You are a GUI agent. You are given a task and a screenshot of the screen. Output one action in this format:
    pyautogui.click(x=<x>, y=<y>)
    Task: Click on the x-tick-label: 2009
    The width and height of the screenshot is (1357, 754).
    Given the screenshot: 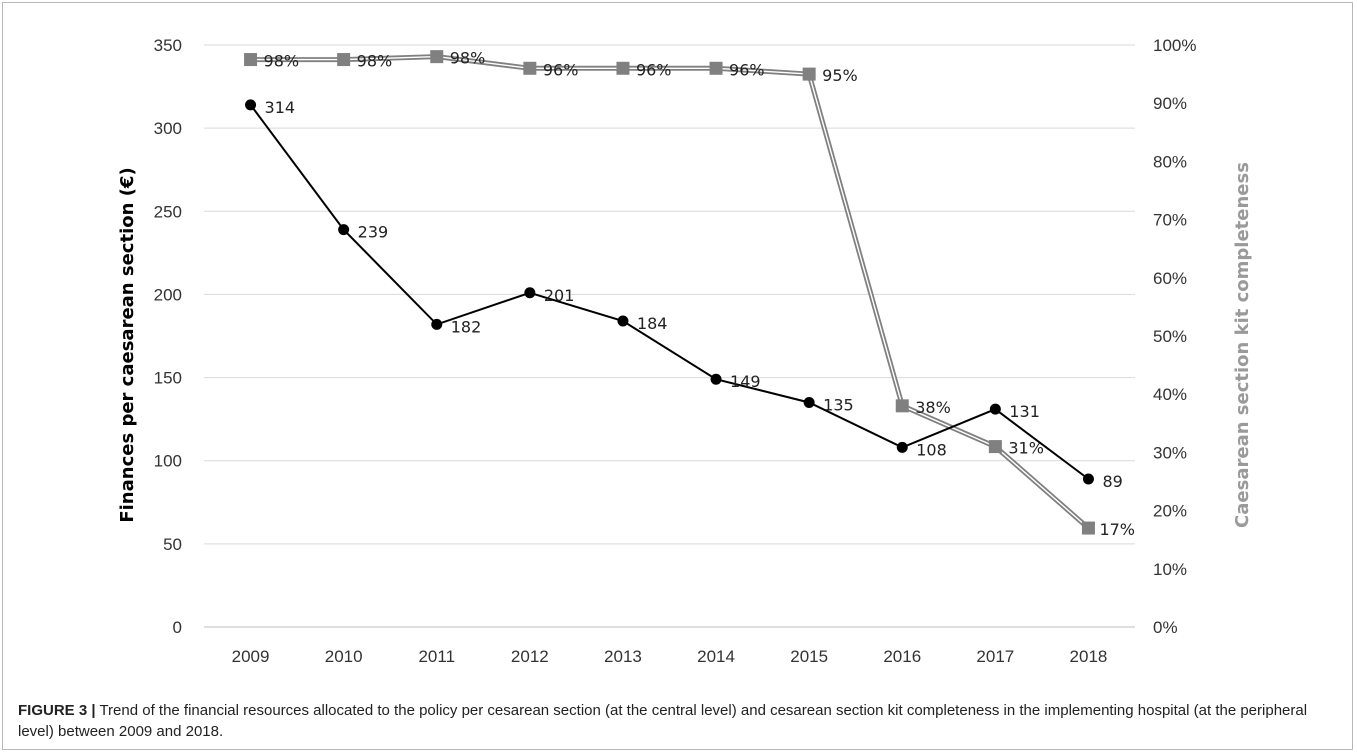 What is the action you would take?
    pyautogui.click(x=251, y=656)
    